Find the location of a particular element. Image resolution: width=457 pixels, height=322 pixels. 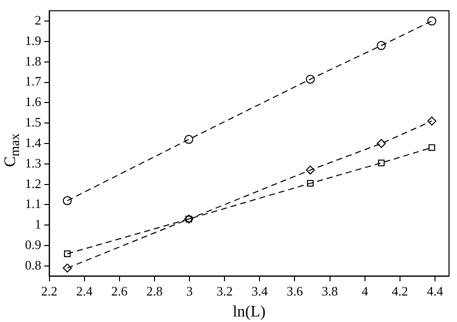

x-tick-label: 2.6 is located at coordinates (119, 290).